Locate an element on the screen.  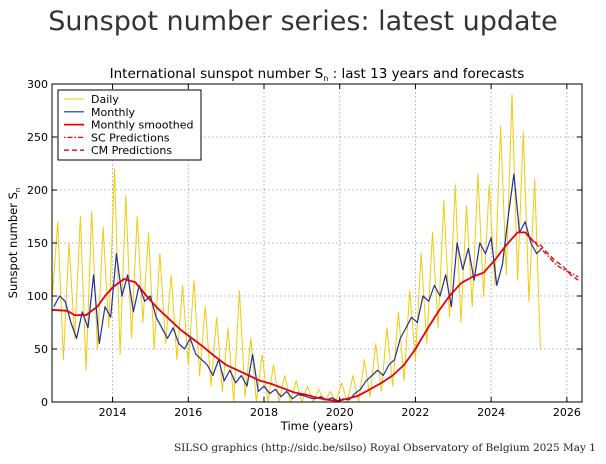
y-tick-label: 200 is located at coordinates (37, 190).